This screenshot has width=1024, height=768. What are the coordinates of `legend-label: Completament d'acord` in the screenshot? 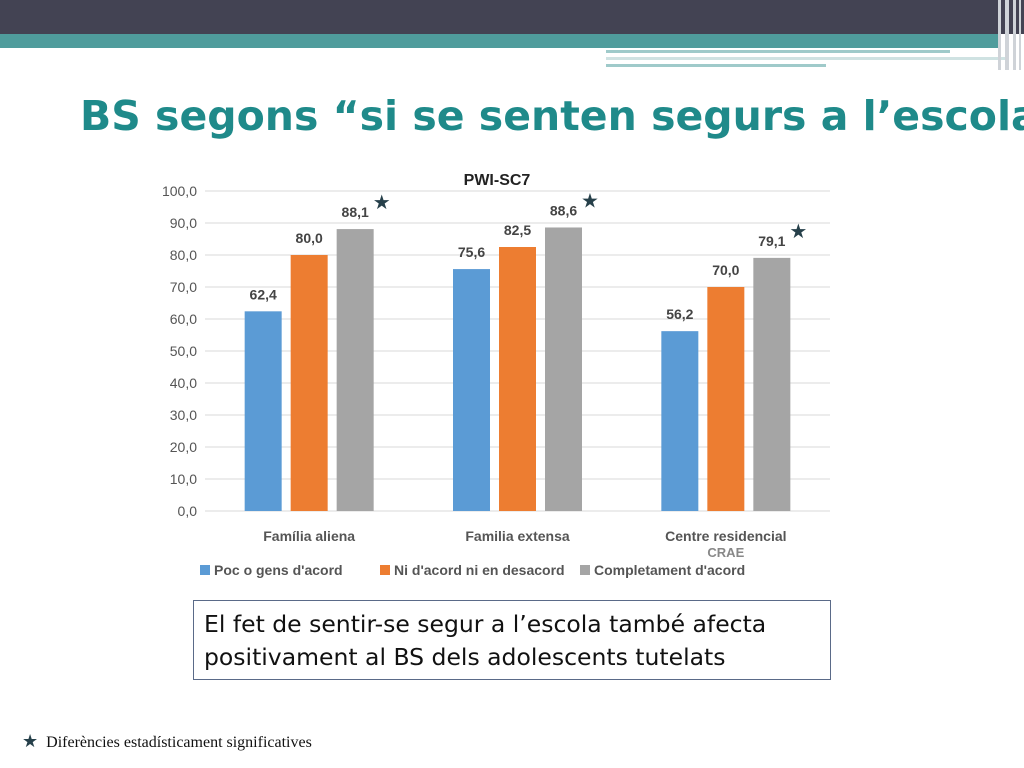 It's located at (669, 570).